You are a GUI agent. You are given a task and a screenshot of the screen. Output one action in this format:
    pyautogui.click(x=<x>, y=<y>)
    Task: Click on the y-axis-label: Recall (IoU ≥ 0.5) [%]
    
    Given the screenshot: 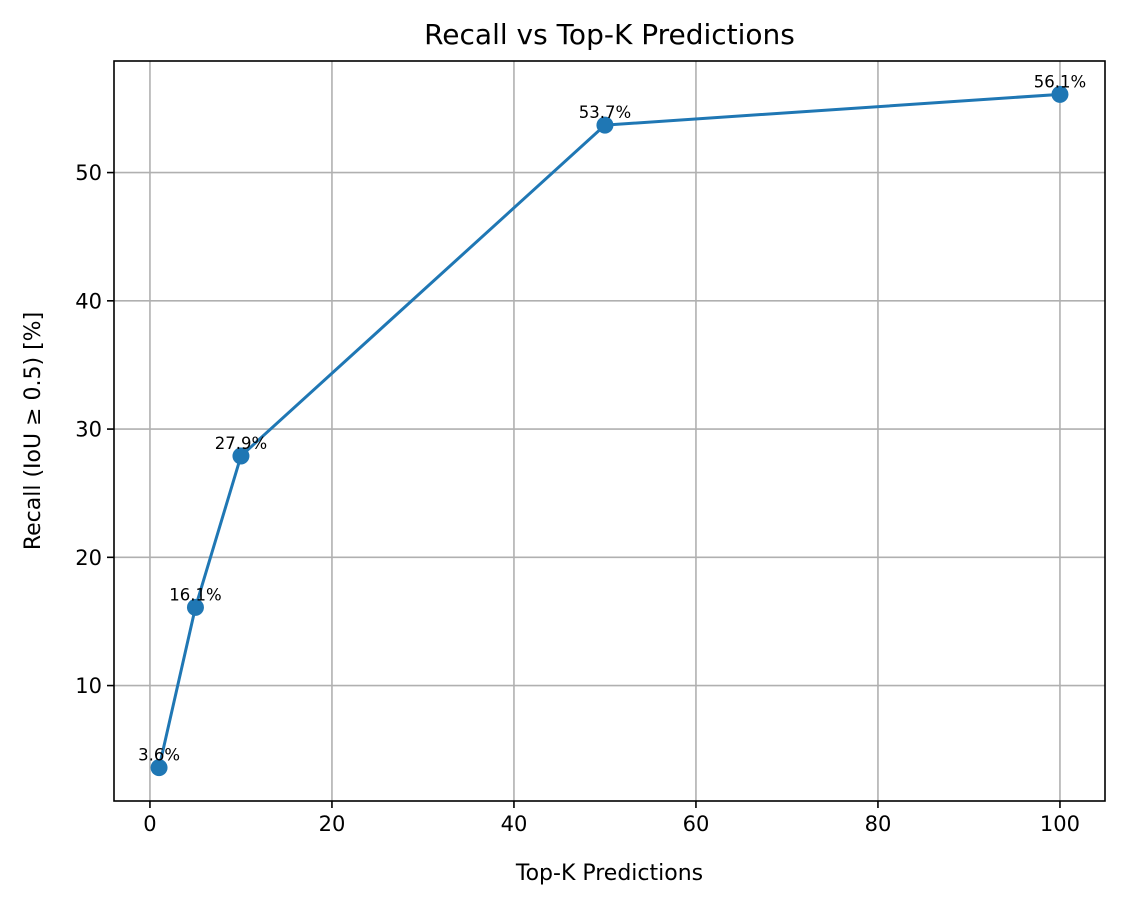 What is the action you would take?
    pyautogui.click(x=33, y=431)
    